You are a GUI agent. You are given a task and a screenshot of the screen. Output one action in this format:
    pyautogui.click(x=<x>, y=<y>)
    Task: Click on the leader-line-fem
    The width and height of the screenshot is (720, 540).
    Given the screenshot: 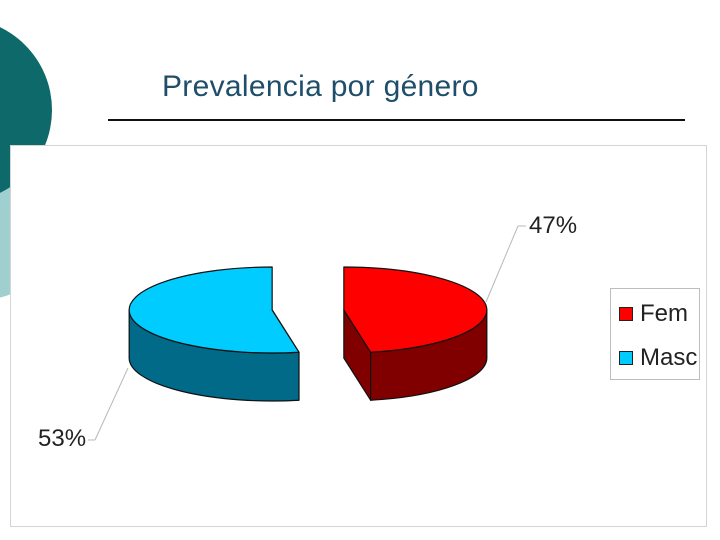 What is the action you would take?
    pyautogui.click(x=502, y=264)
    